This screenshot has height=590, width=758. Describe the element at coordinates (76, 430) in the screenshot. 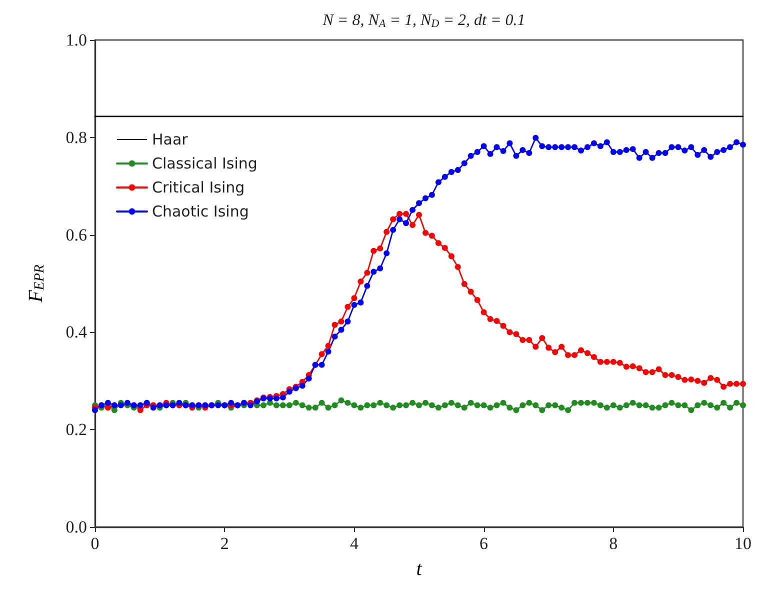

I see `y-tick-label: 0.2` at that location.